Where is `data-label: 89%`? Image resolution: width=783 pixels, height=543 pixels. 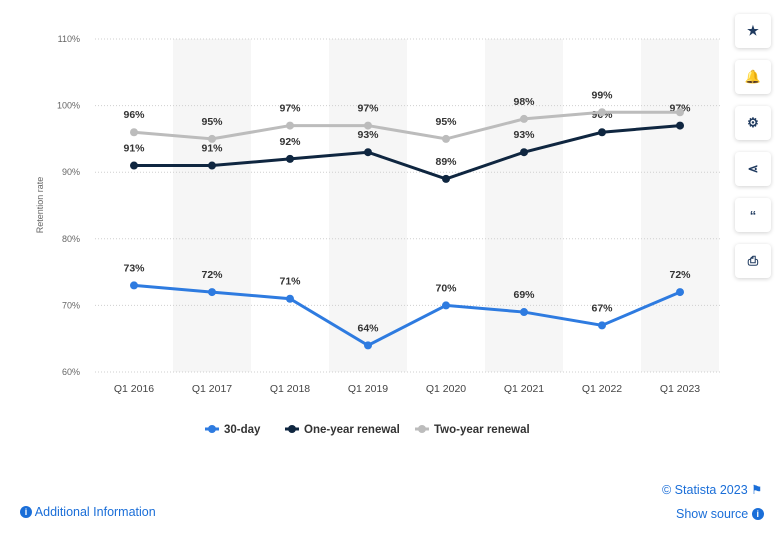
data-label: 89% is located at coordinates (446, 162).